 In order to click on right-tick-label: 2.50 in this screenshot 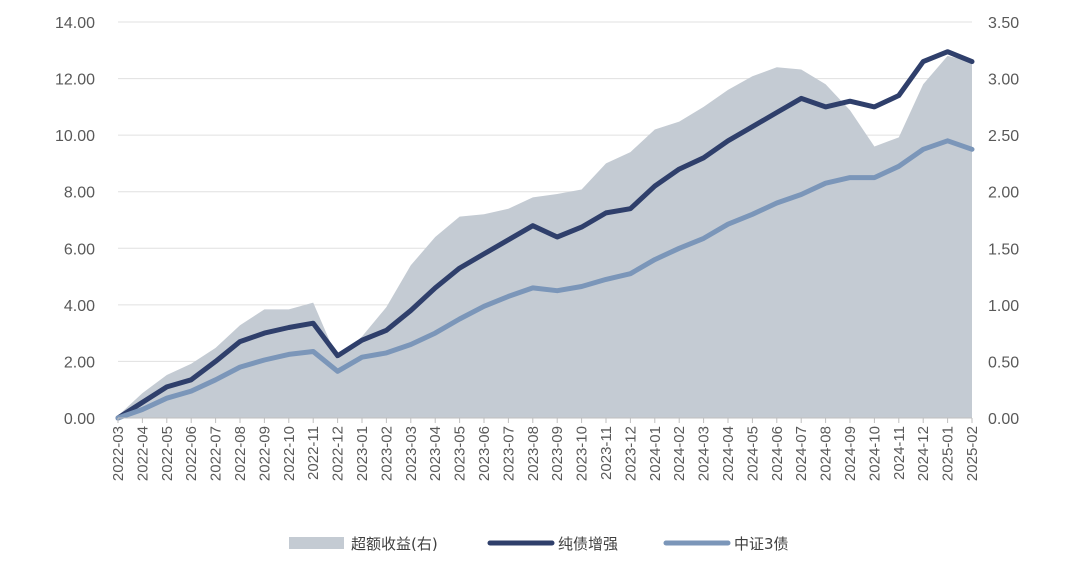, I will do `click(1003, 136)`.